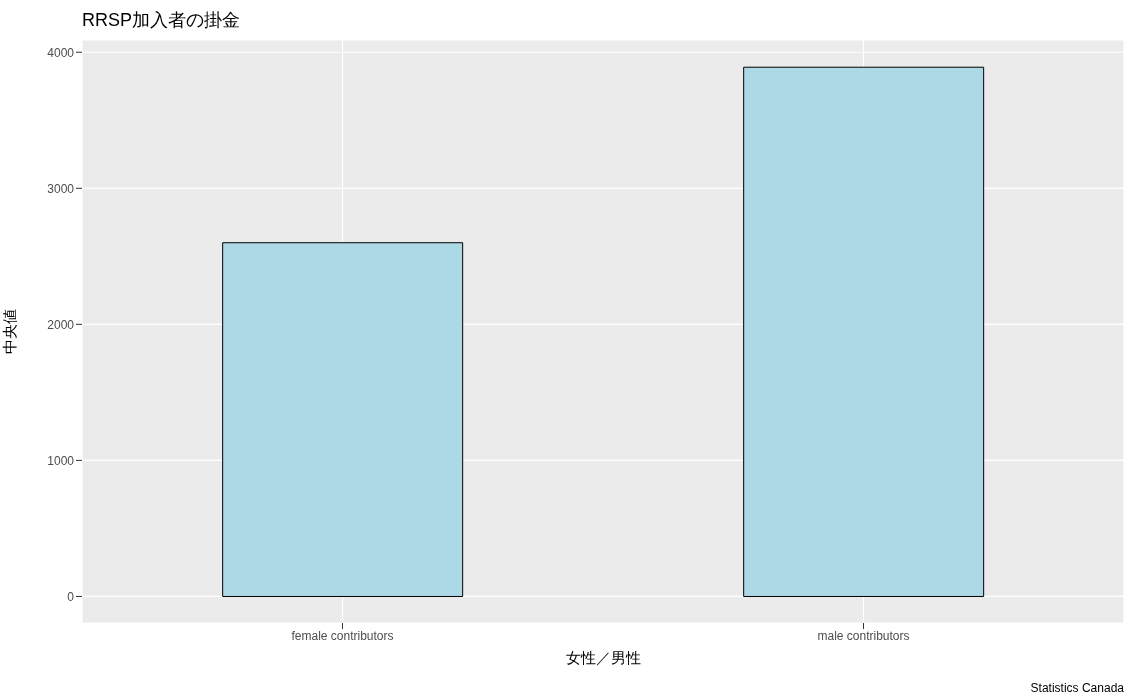 This screenshot has height=699, width=1130. I want to click on y-axis-title: 中央値, so click(10, 331).